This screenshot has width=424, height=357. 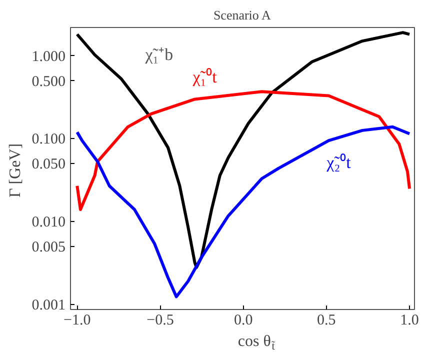 I want to click on x-tick-label: −0.5, so click(x=160, y=320).